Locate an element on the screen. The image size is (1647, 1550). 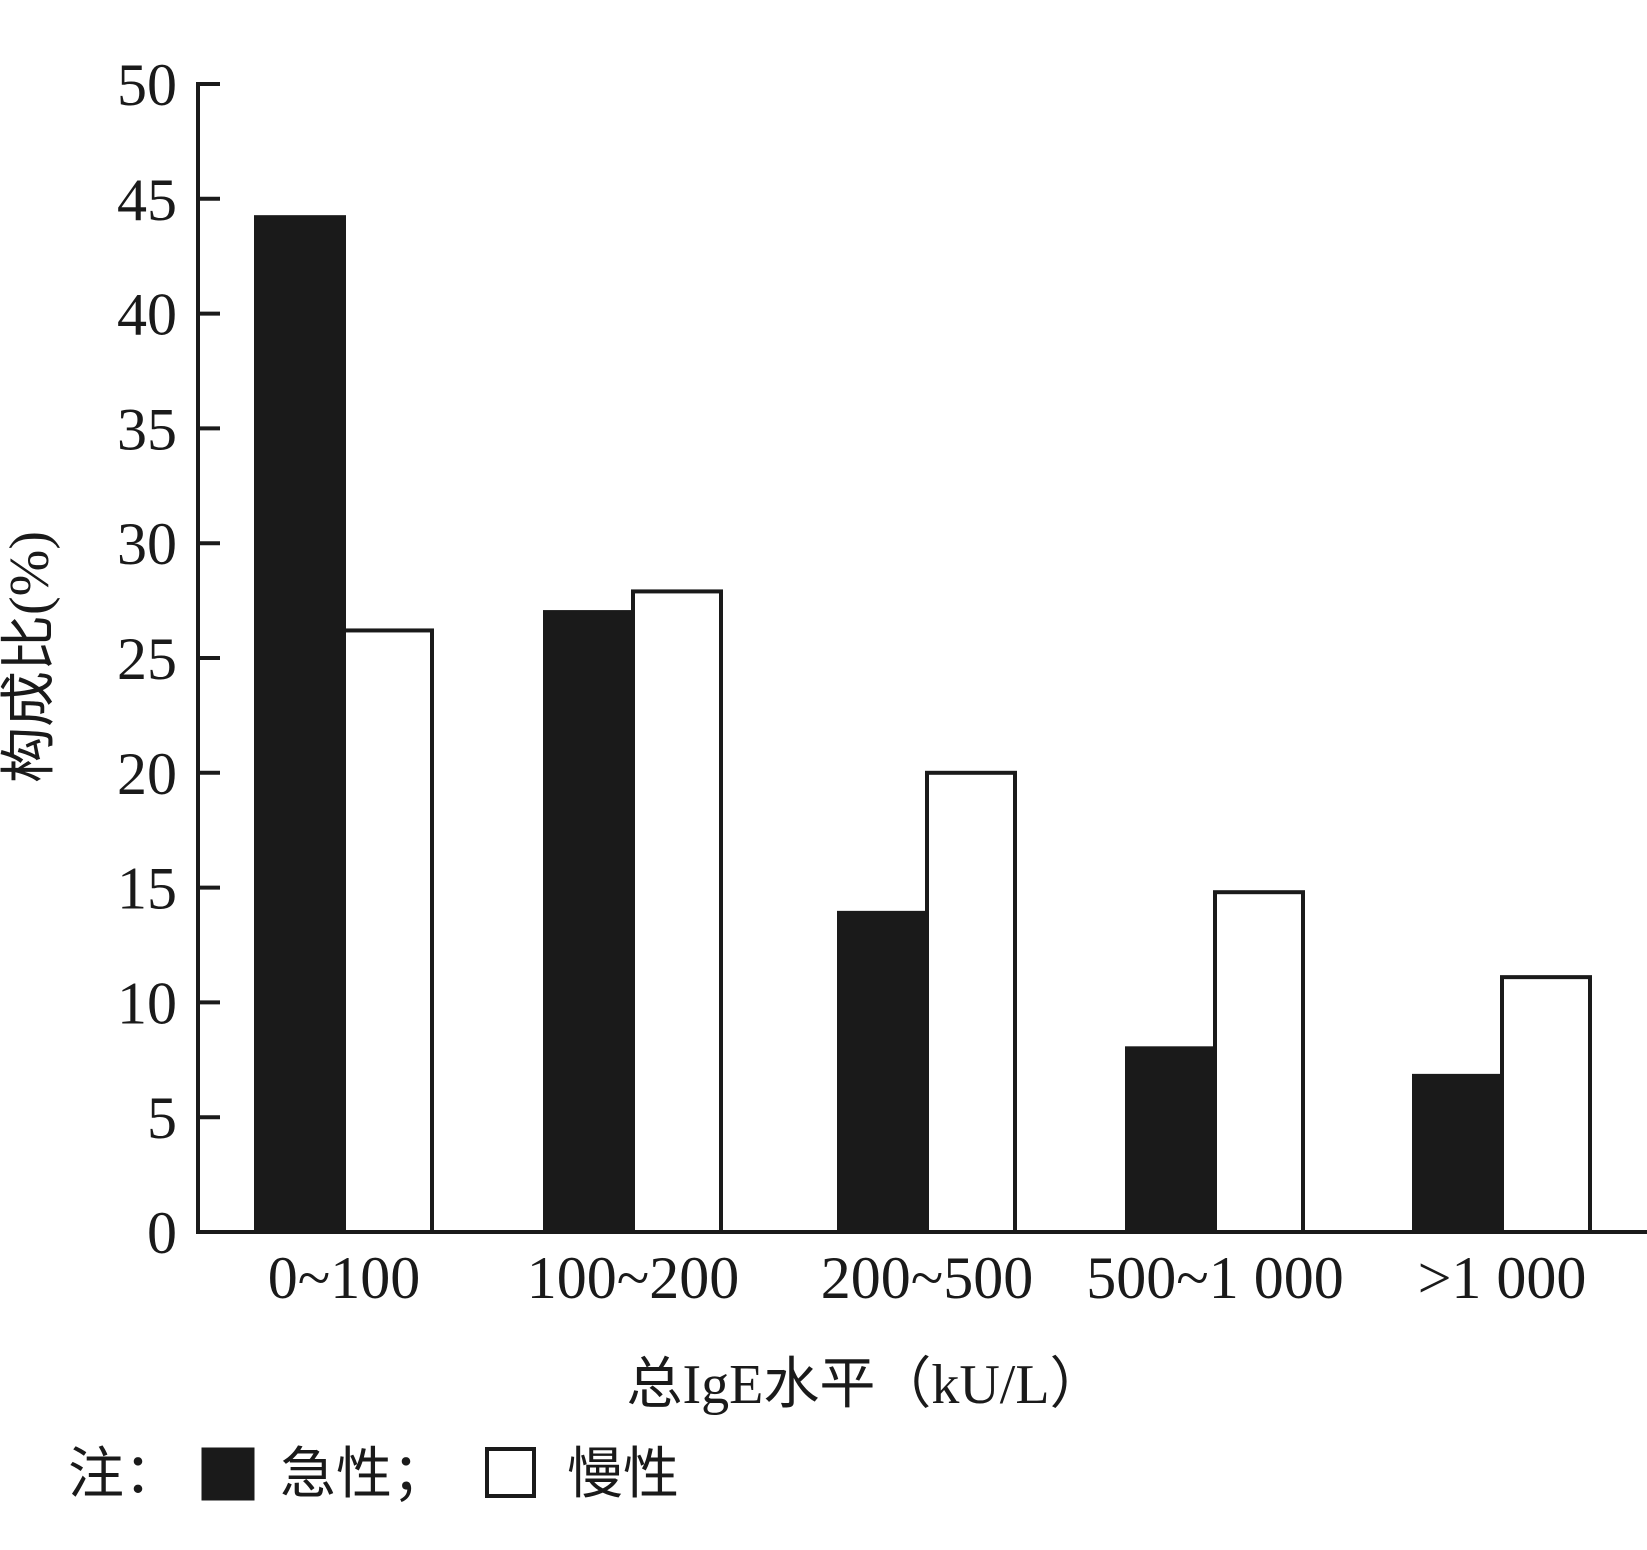
y-tick-label: 0 is located at coordinates (162, 1233).